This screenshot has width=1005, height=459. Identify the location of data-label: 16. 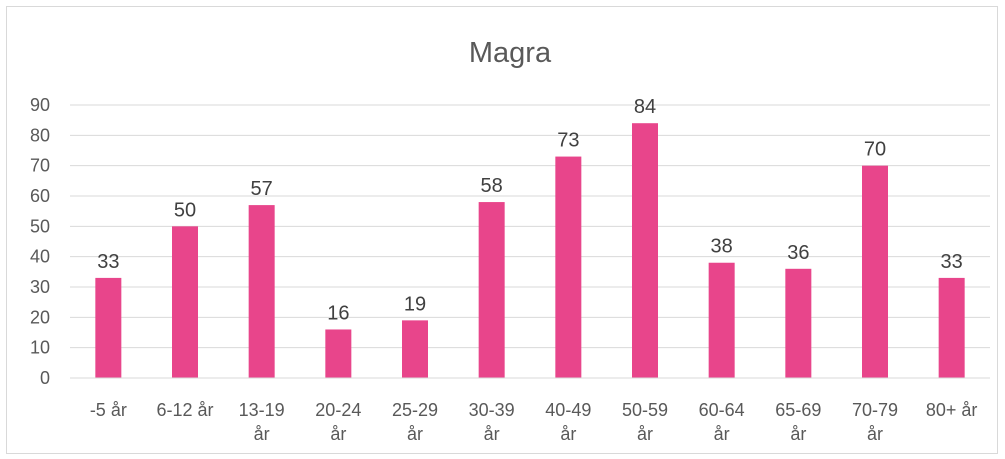
(338, 313).